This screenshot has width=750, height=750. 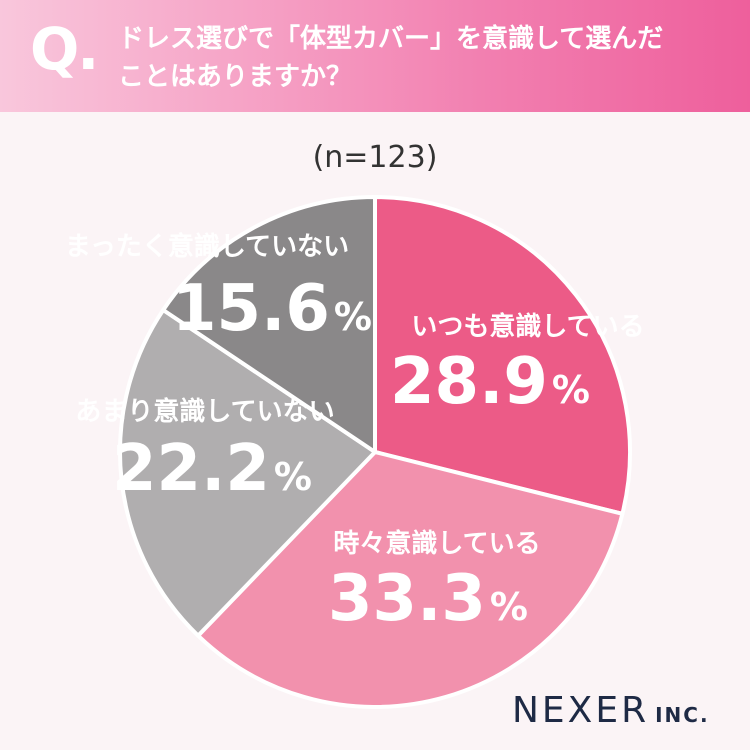 What do you see at coordinates (204, 411) in the screenshot?
I see `slice-label: あまり意識していない` at bounding box center [204, 411].